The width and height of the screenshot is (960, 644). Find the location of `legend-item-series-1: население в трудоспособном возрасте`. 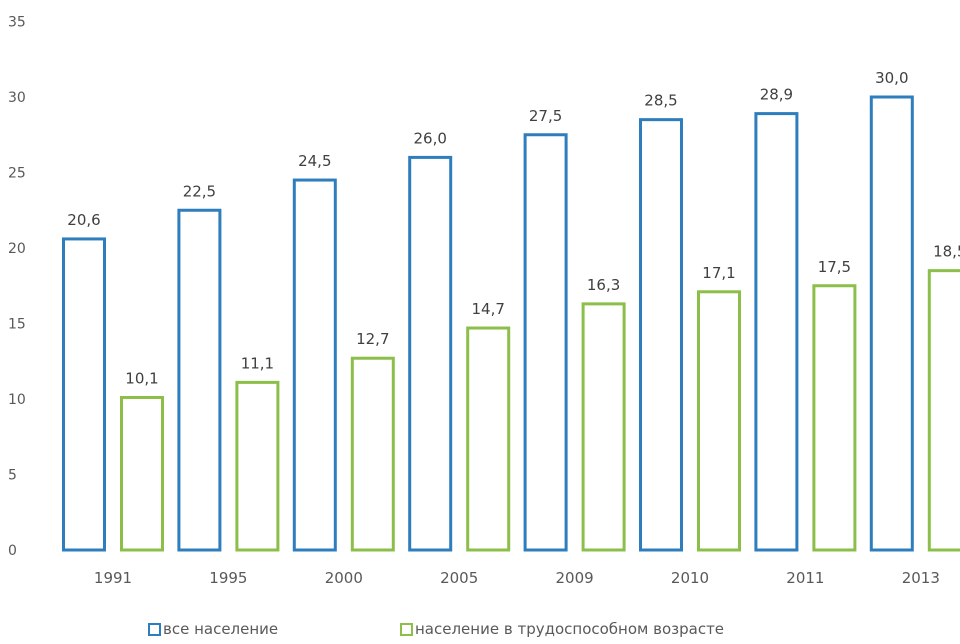

legend-item-series-1: население в трудоспособном возрасте is located at coordinates (562, 629).